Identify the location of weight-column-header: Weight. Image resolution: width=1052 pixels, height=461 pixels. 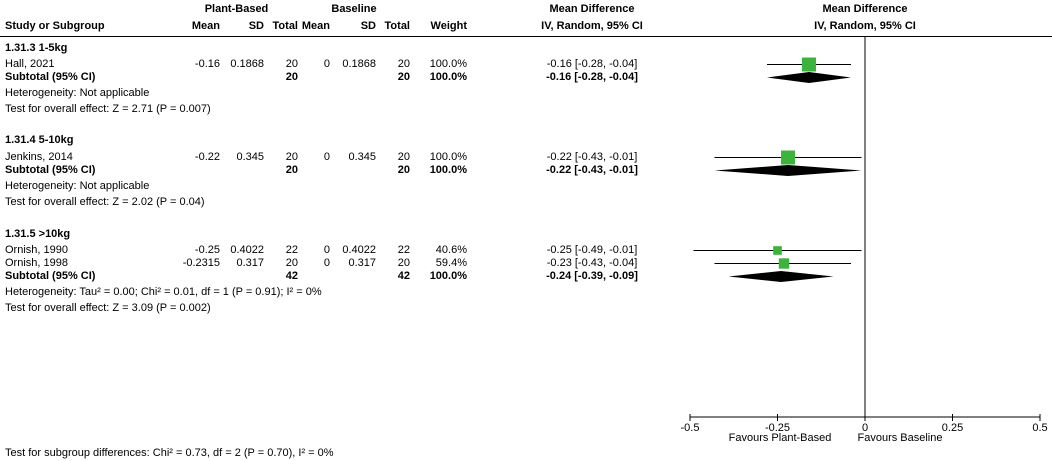
(448, 26).